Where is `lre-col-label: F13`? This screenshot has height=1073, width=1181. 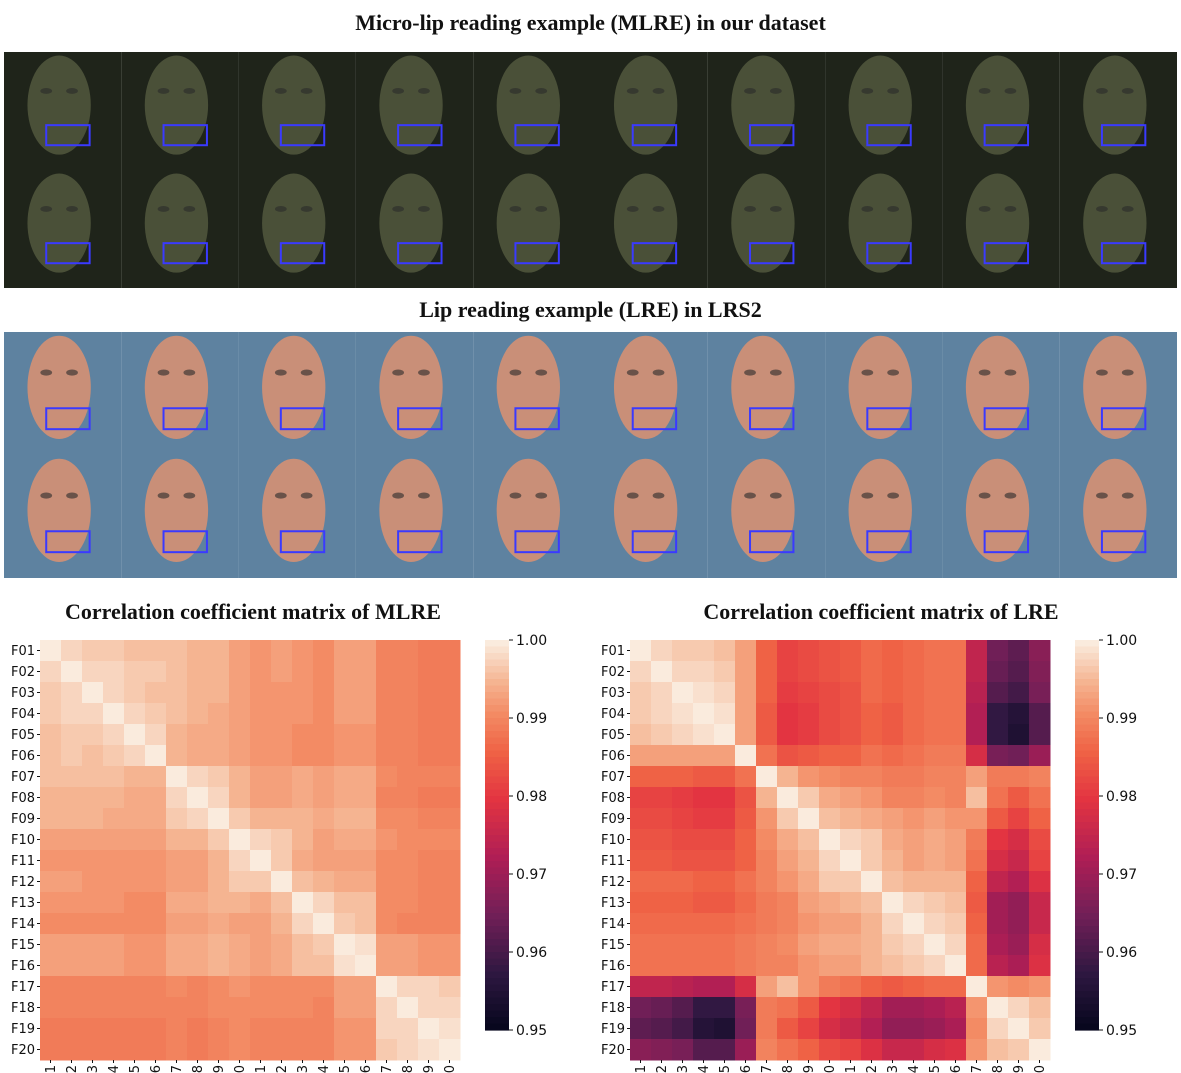
lre-col-label: F13 is located at coordinates (893, 1069).